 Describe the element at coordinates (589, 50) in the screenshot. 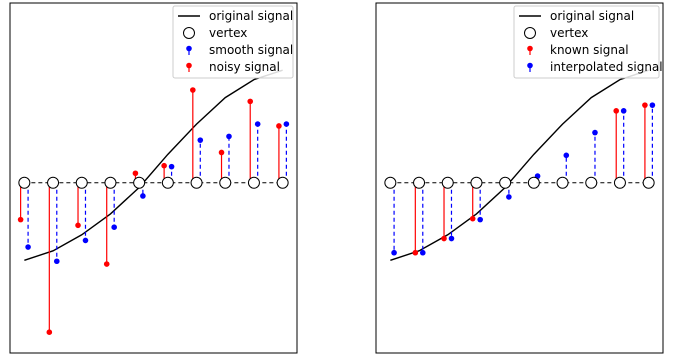

I see `legend-label: known signal` at that location.